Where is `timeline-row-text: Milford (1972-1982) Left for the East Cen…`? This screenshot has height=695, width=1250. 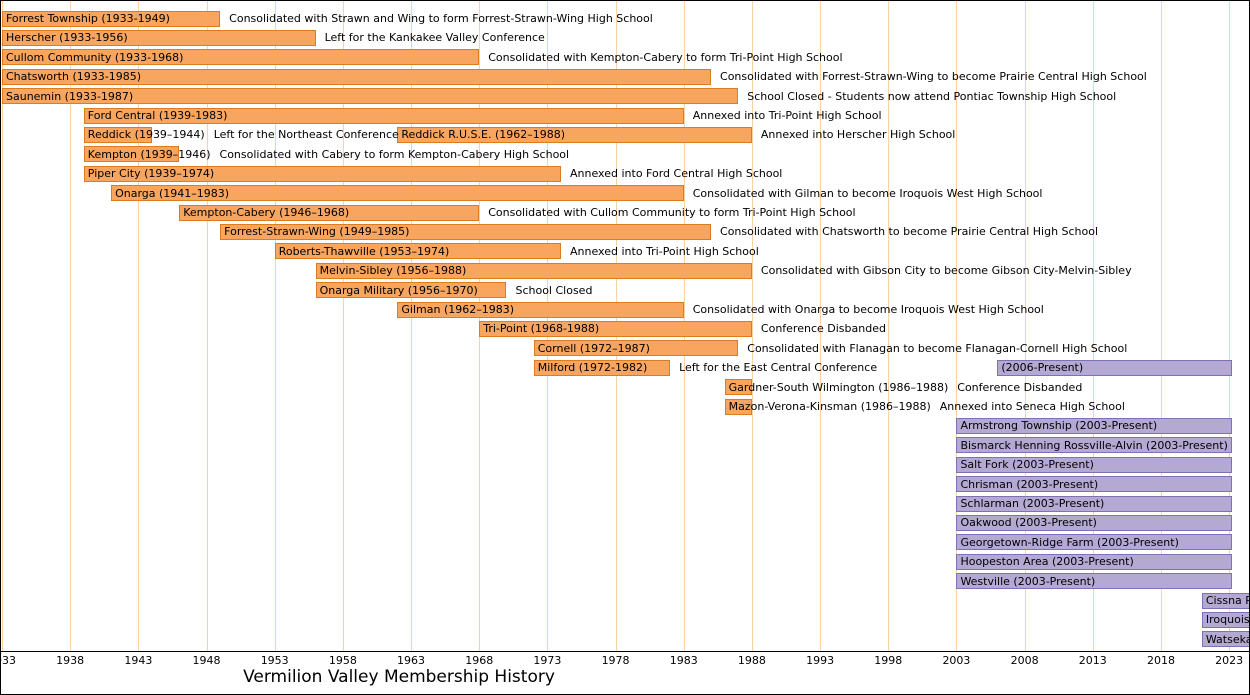 timeline-row-text: Milford (1972-1982) Left for the East Cen… is located at coordinates (705, 368).